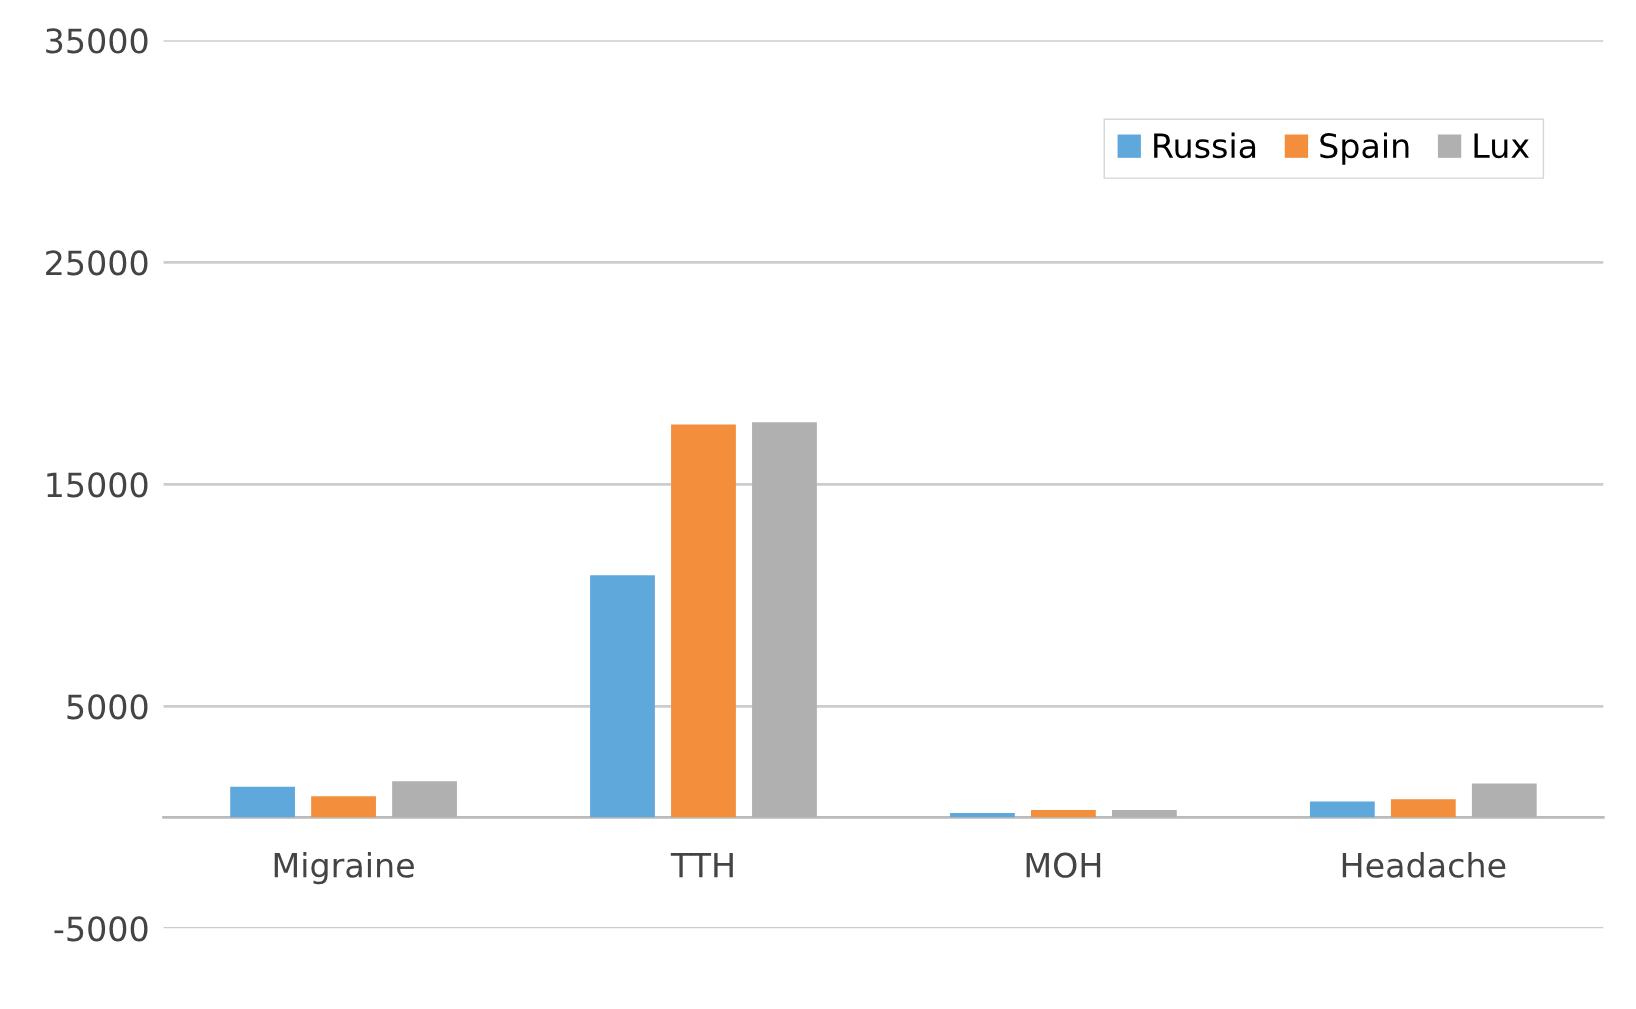 This screenshot has width=1636, height=1009. I want to click on y-tick-label: 15000, so click(97, 485).